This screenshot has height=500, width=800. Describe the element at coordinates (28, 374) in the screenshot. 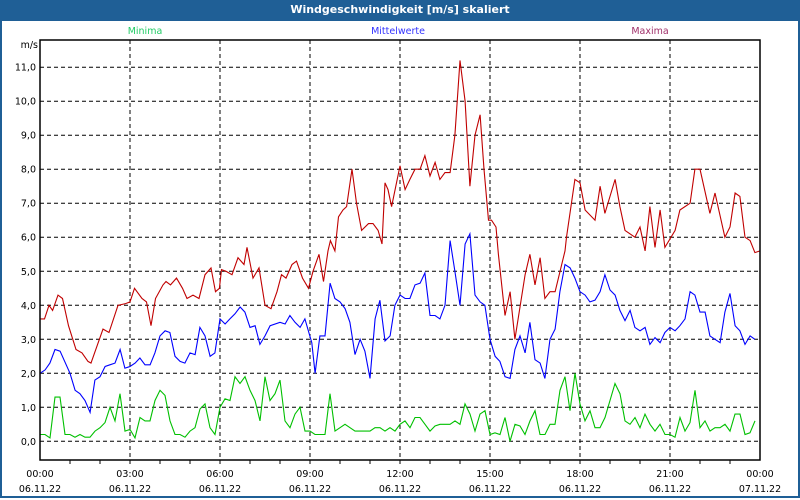

I see `y-tick-label: 2,0` at that location.